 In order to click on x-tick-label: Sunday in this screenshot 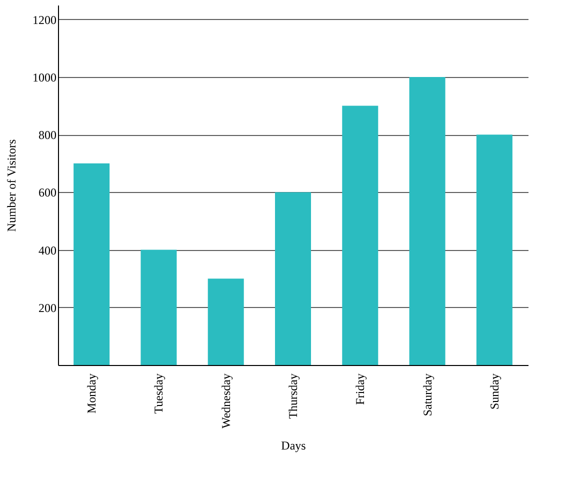, I will do `click(494, 392)`.